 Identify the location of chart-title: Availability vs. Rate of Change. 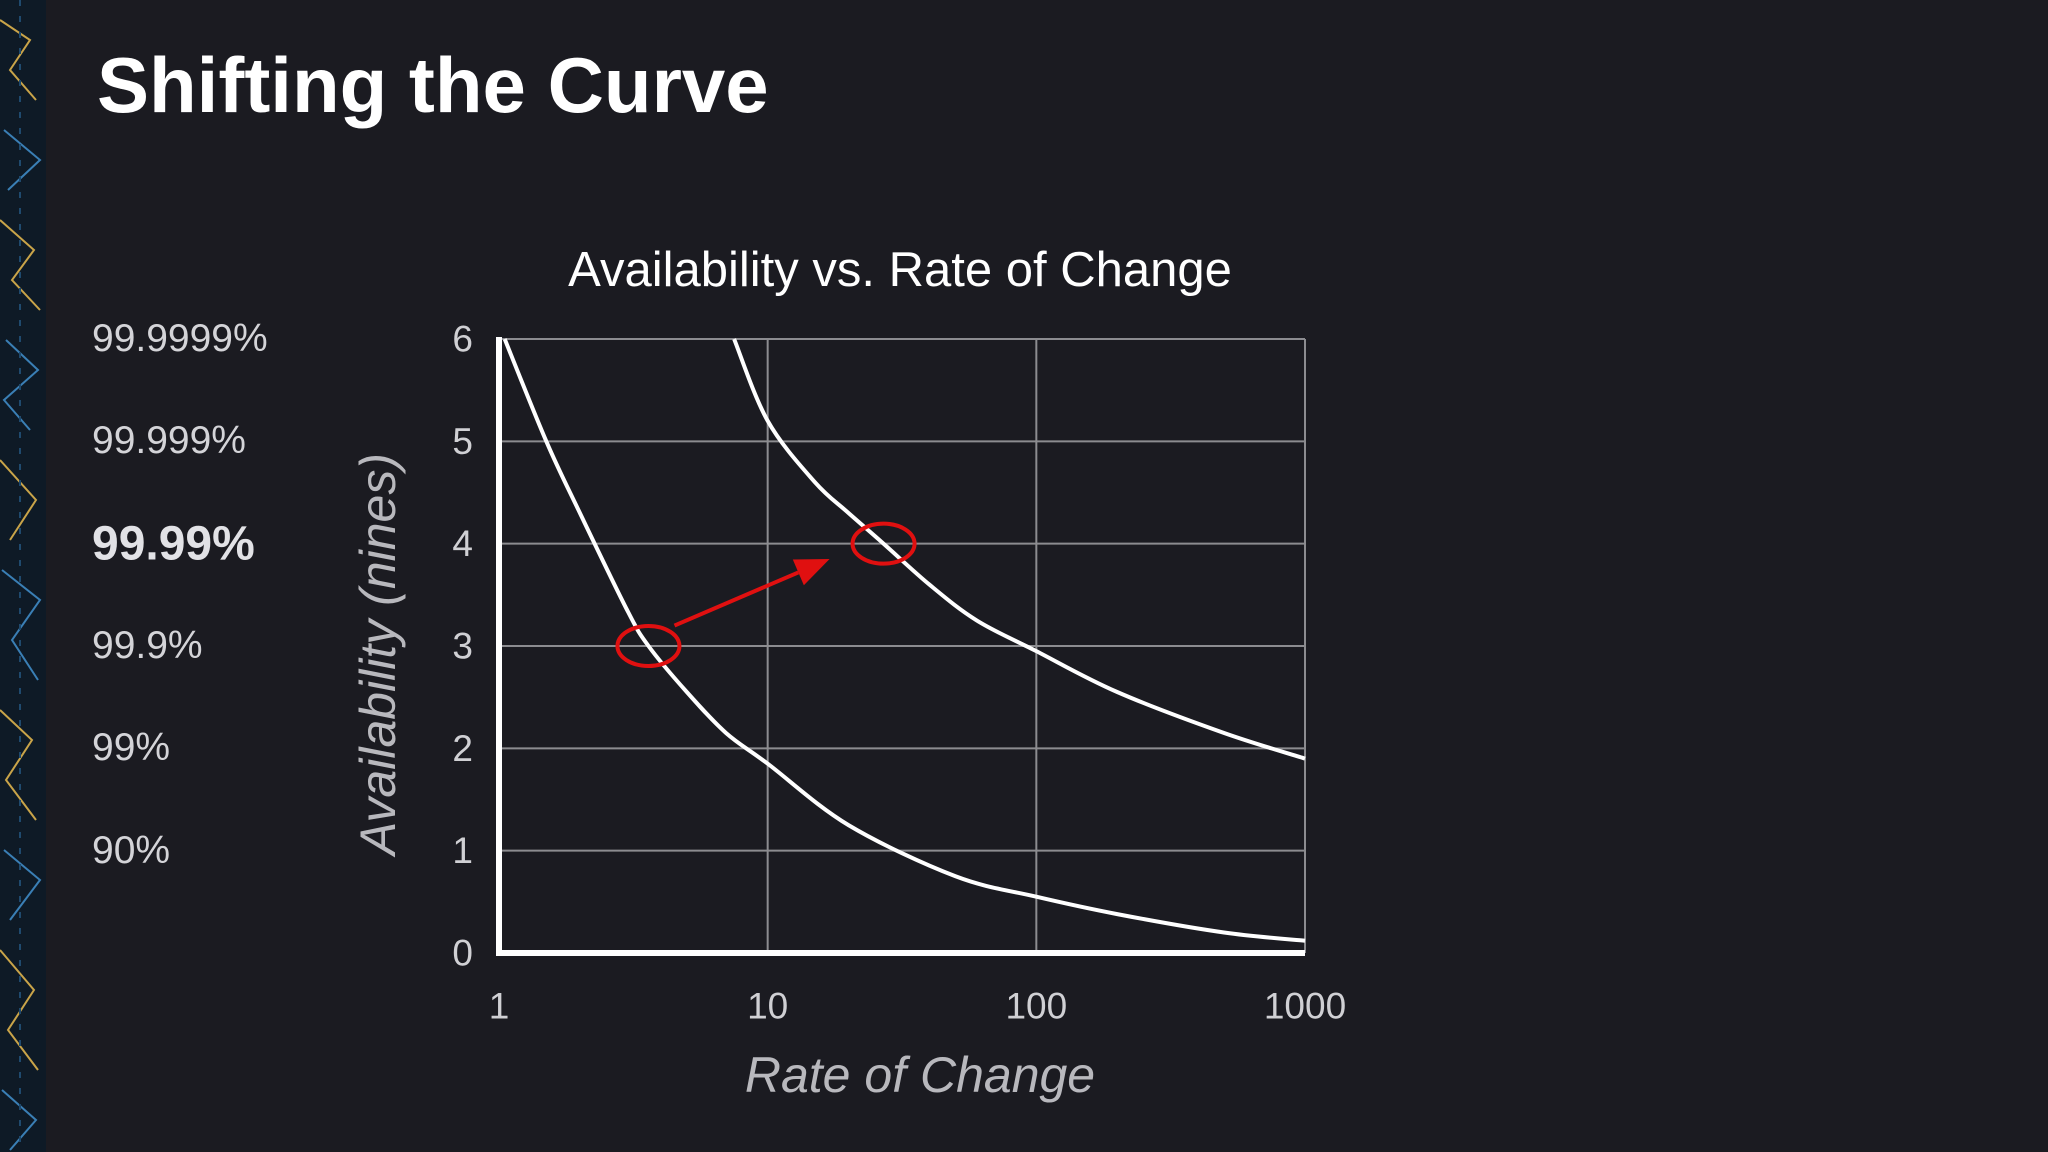
(900, 270).